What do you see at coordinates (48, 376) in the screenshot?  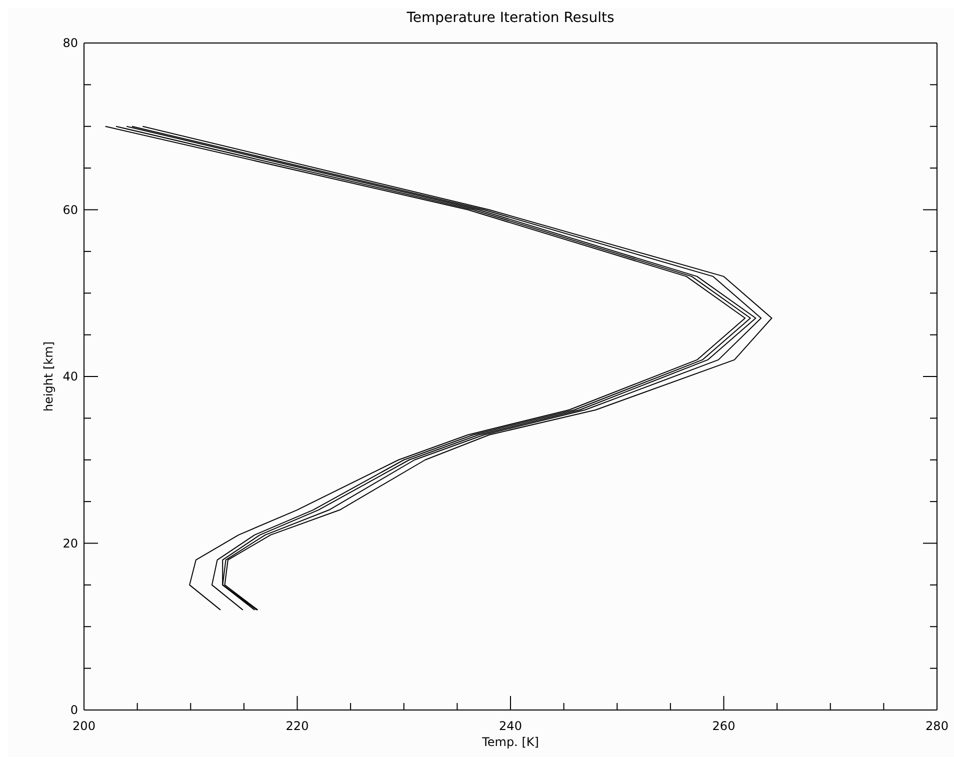 I see `y-axis-title: height [km]` at bounding box center [48, 376].